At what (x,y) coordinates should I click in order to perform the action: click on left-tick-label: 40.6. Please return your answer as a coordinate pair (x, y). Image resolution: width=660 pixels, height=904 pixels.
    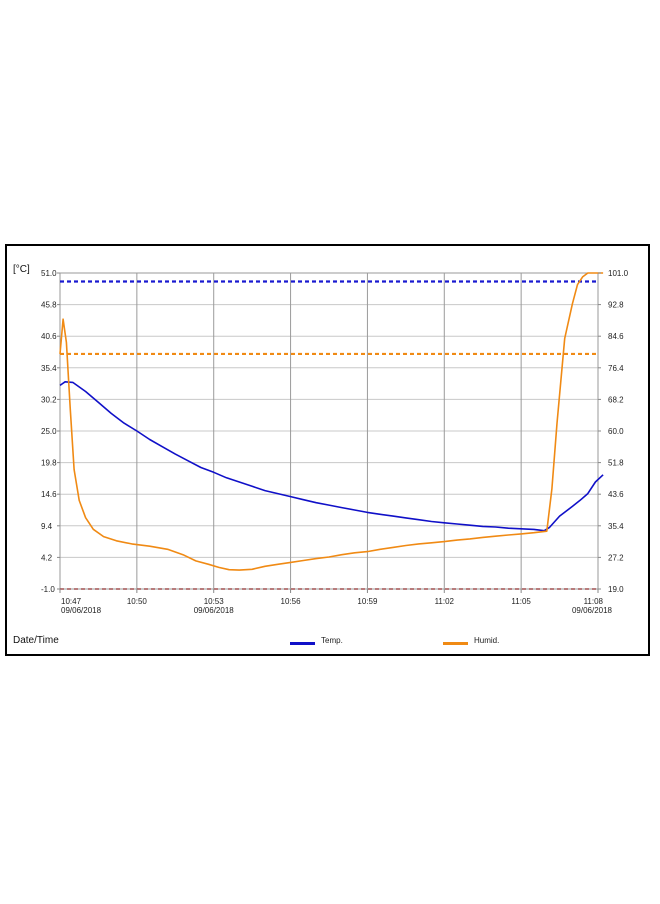
    Looking at the image, I should click on (49, 336).